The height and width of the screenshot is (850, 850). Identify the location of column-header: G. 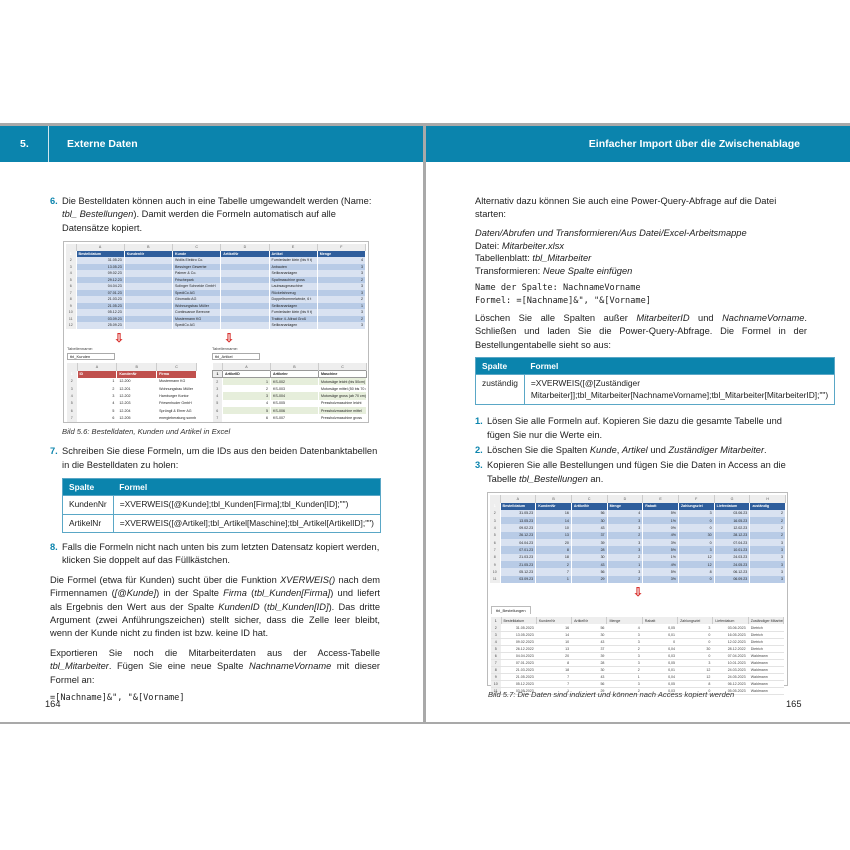
(732, 499).